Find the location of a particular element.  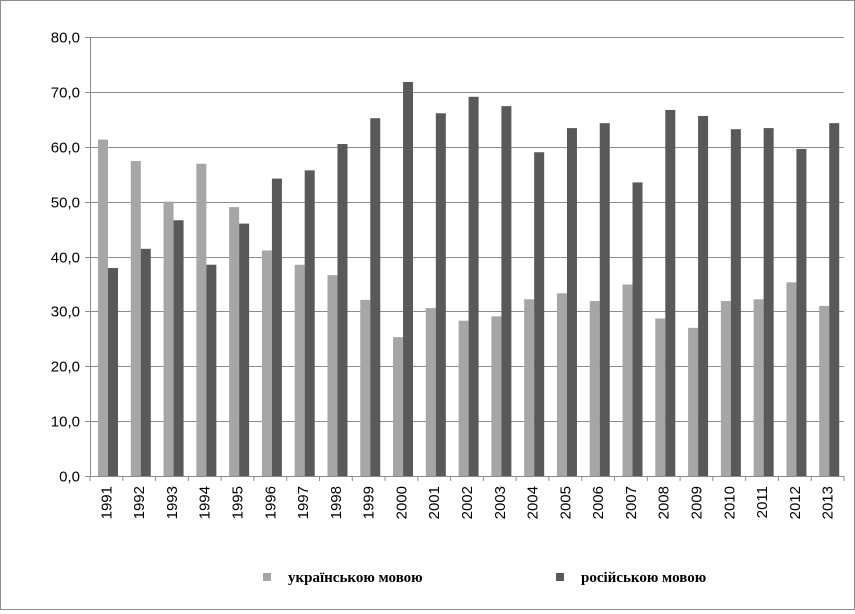

x-tick-label: 2001 is located at coordinates (434, 502).